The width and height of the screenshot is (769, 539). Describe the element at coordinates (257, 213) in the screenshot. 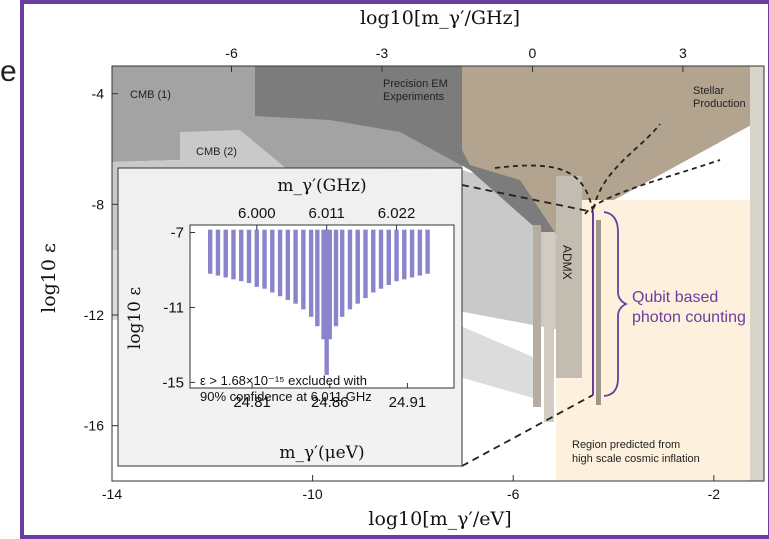

I see `inset-top-tick-label: 6.000` at that location.